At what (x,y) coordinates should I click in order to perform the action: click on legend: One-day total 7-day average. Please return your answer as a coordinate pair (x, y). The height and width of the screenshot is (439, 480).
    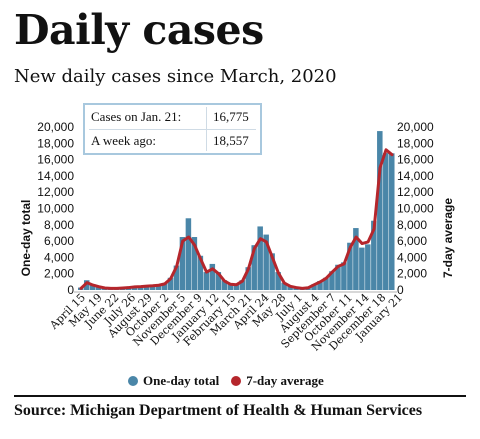
    Looking at the image, I should click on (232, 381).